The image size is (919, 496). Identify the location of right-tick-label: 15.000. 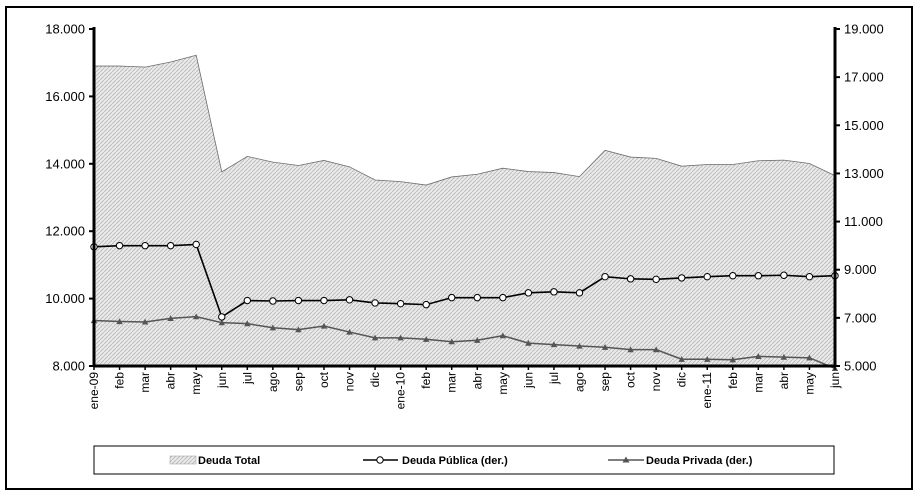
(864, 125).